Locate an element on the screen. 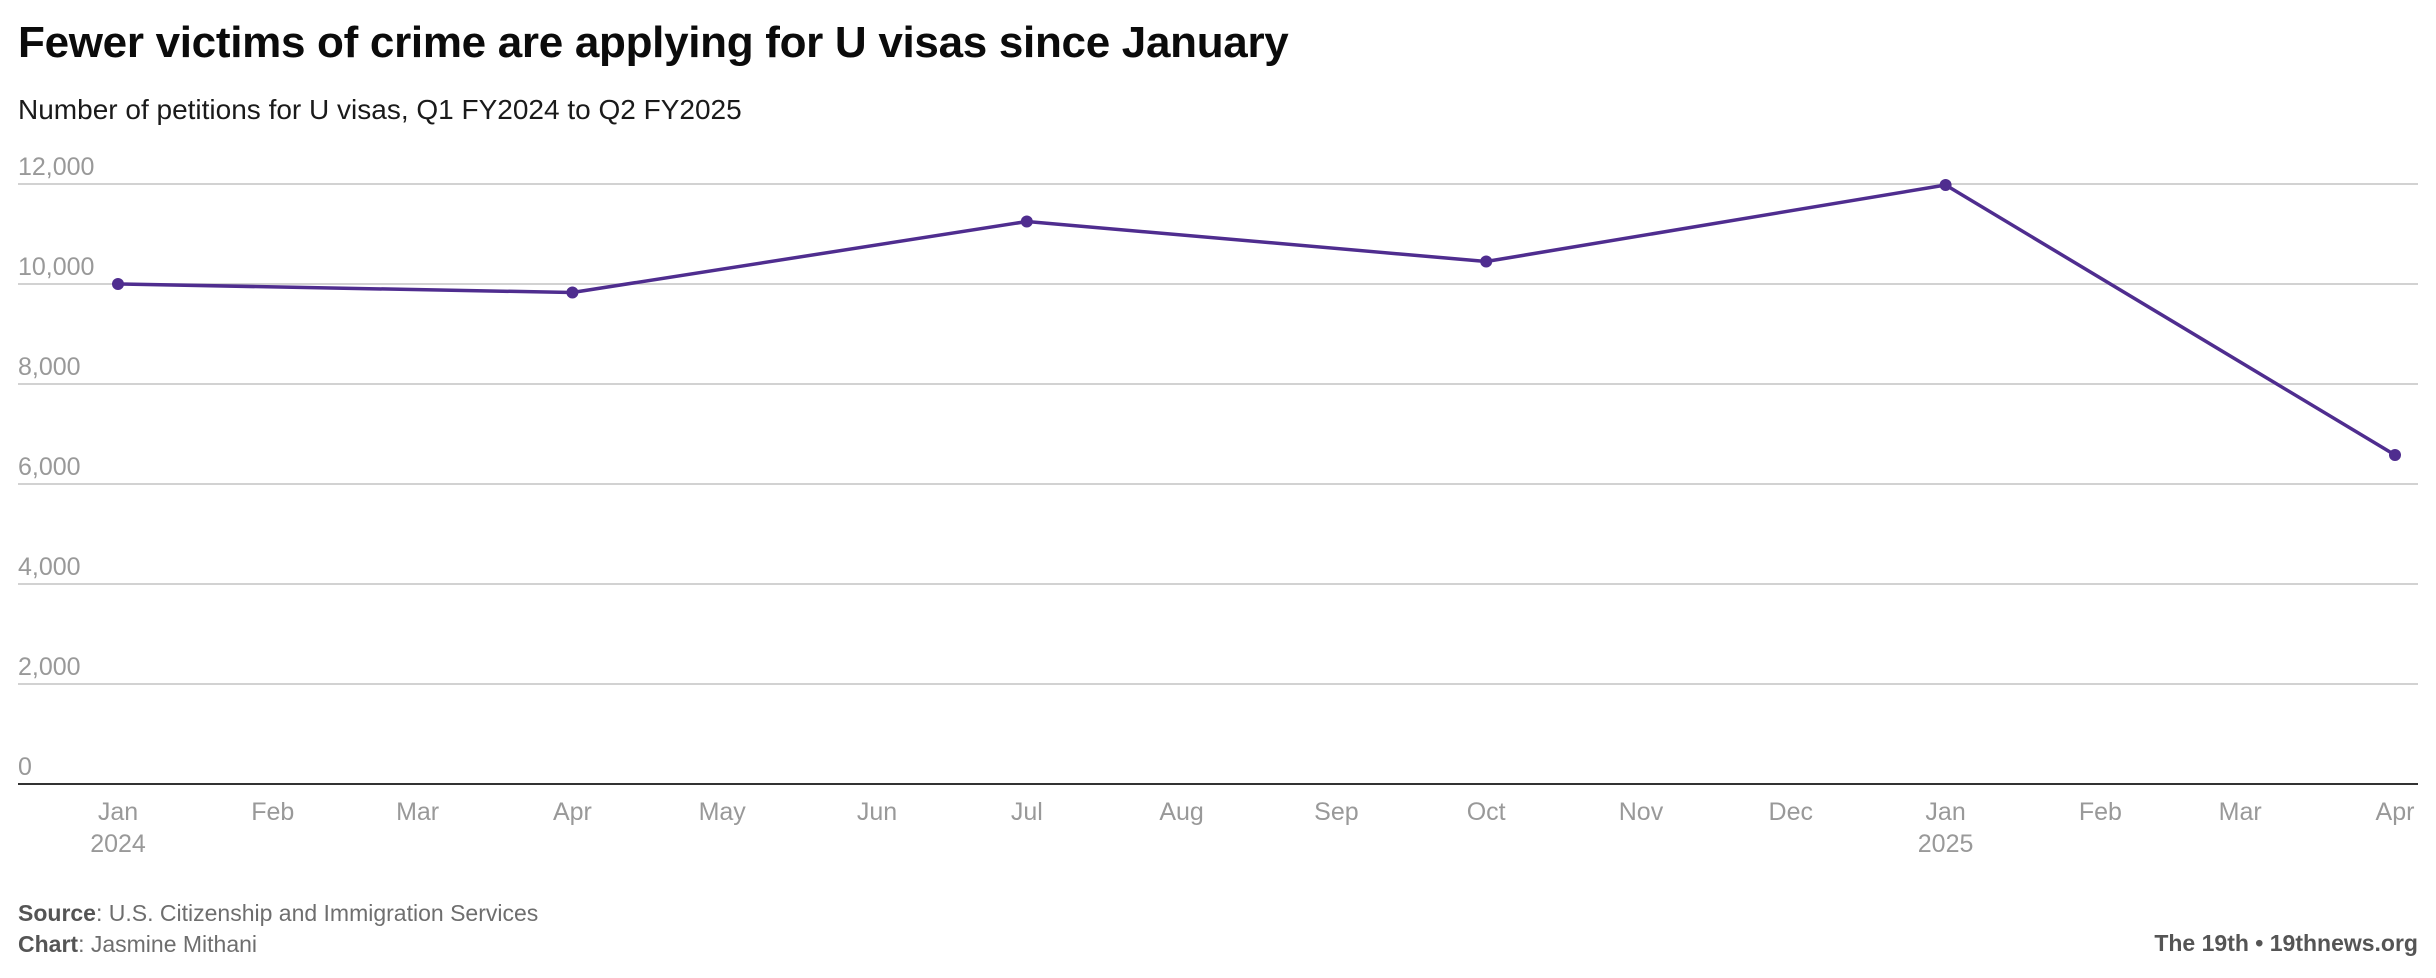 The width and height of the screenshot is (2436, 978). y-tick-label: 10,000 is located at coordinates (56, 267).